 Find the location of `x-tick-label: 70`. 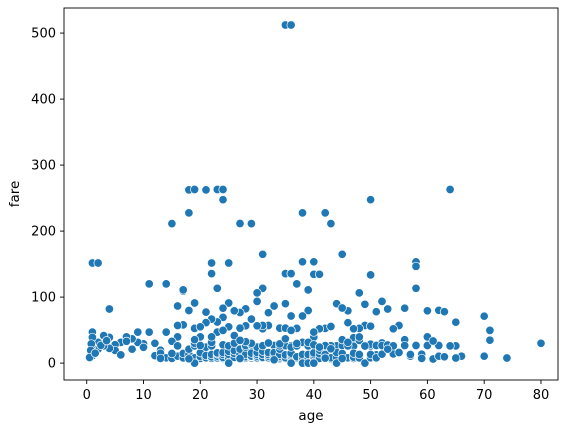

x-tick-label: 70 is located at coordinates (484, 395).